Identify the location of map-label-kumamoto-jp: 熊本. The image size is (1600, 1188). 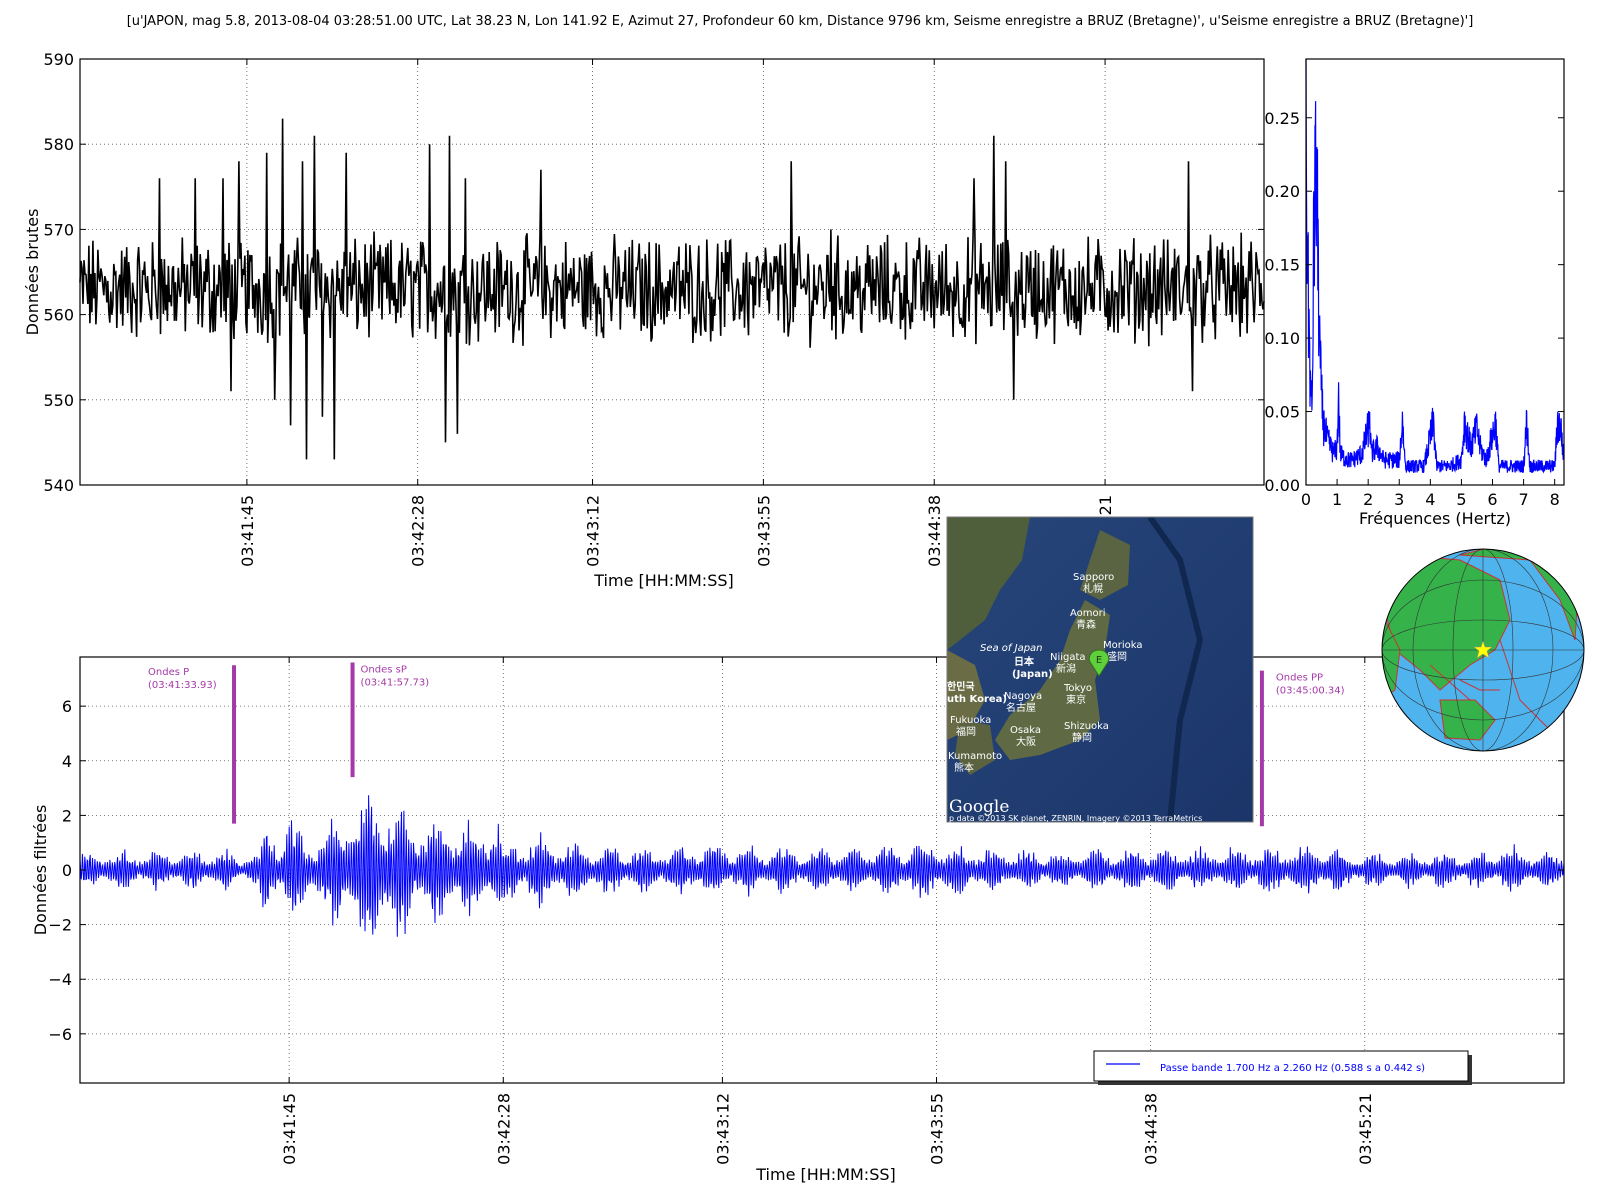
(964, 767).